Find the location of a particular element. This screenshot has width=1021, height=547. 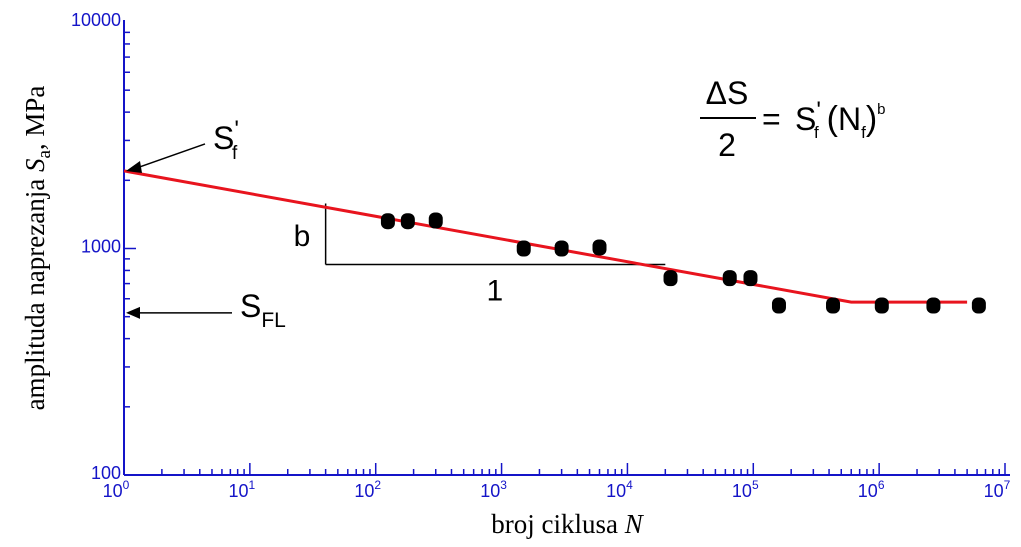

slope-triangle: b 1 is located at coordinates (480, 255).